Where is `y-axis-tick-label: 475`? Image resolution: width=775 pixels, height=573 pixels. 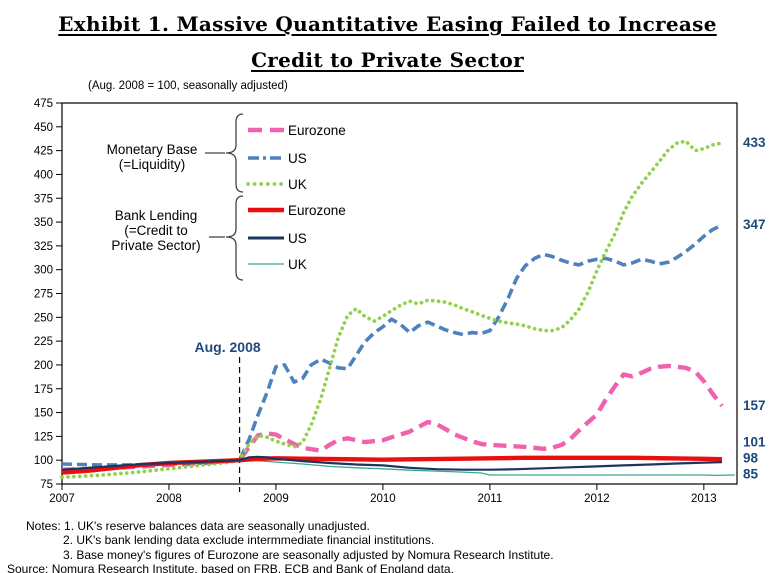
y-axis-tick-label: 475 is located at coordinates (43, 104).